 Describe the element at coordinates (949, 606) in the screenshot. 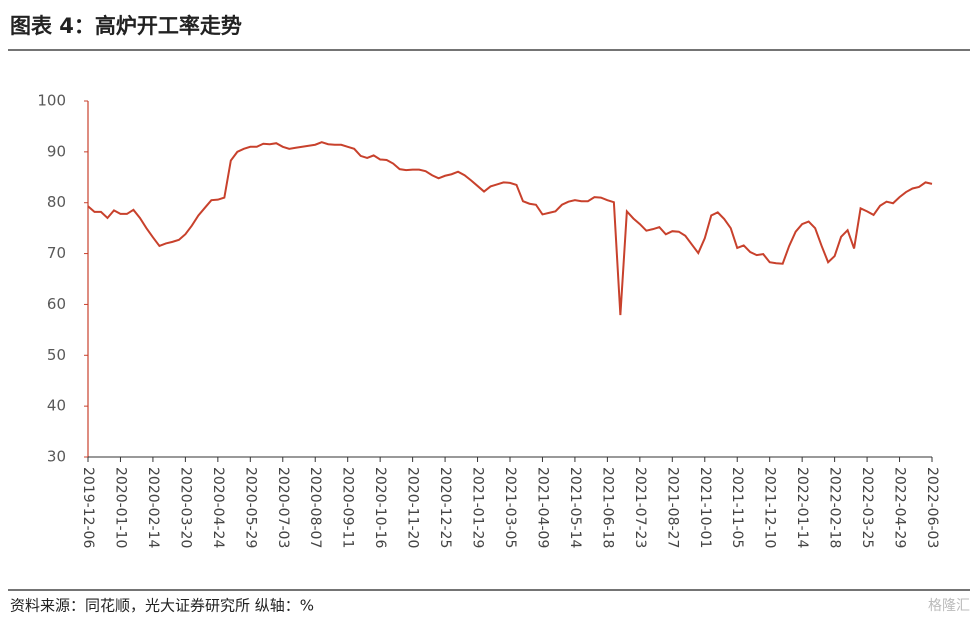

I see `watermark: 格隆汇` at that location.